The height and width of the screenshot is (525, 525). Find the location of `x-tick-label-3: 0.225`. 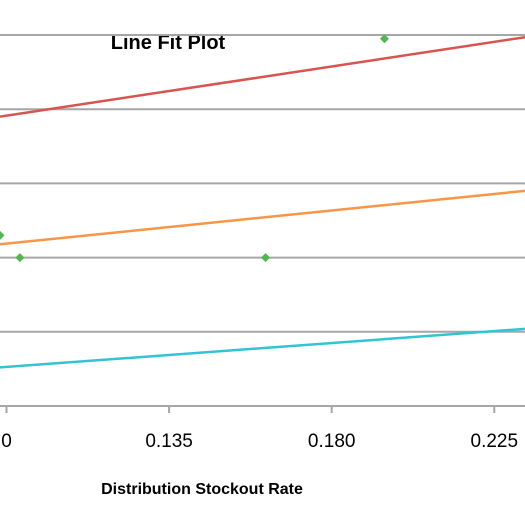

x-tick-label-3: 0.225 is located at coordinates (495, 441).